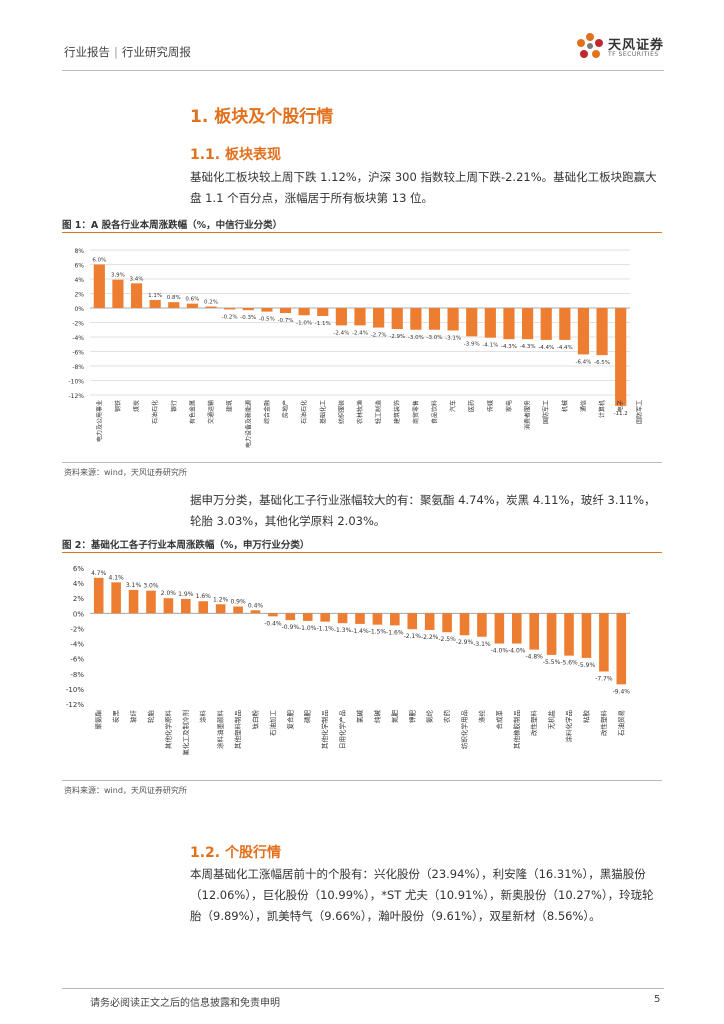  Describe the element at coordinates (624, 46) in the screenshot. I see `company-logo: 天风证券 TF SECURITIES` at that location.